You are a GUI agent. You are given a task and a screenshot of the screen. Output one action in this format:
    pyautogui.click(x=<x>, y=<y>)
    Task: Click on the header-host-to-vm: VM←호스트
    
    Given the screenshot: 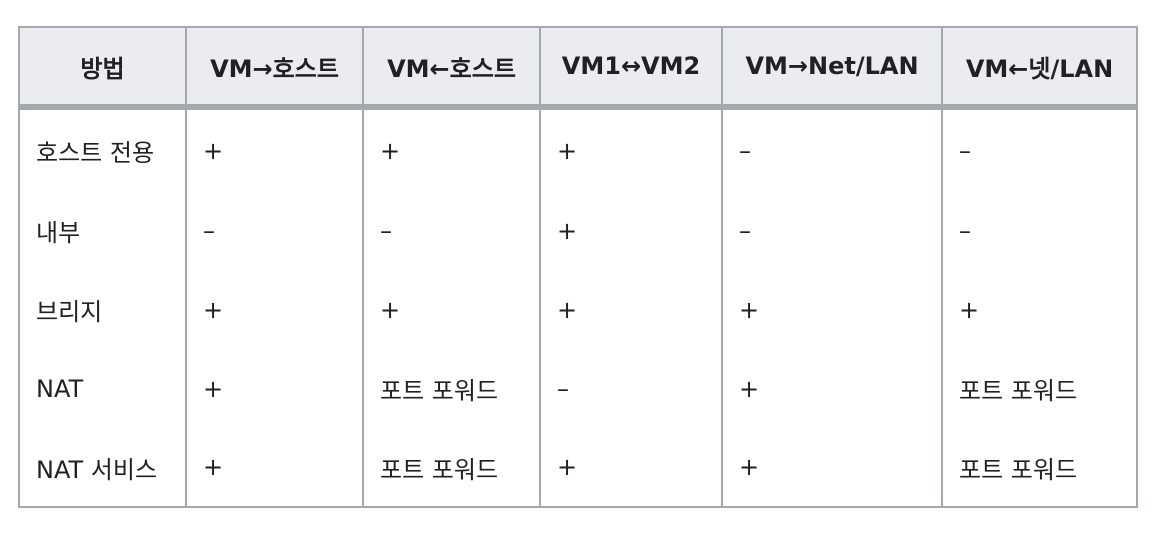 What is the action you would take?
    pyautogui.click(x=451, y=68)
    